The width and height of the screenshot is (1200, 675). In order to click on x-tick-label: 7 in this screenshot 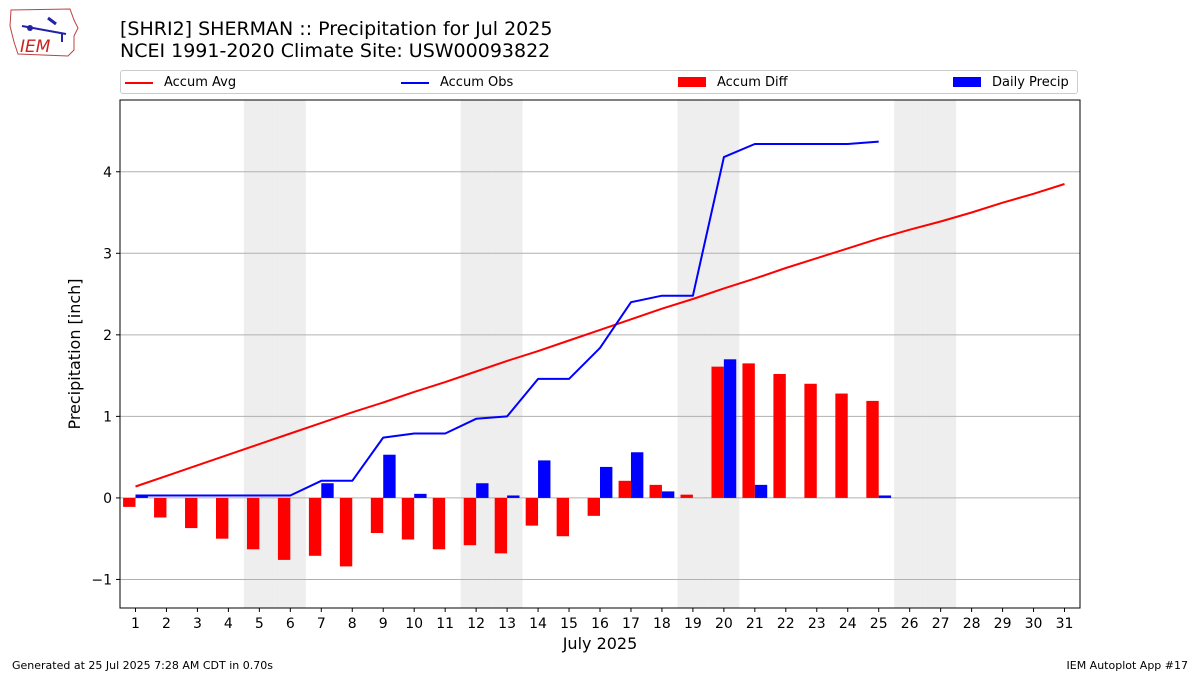, I will do `click(321, 624)`.